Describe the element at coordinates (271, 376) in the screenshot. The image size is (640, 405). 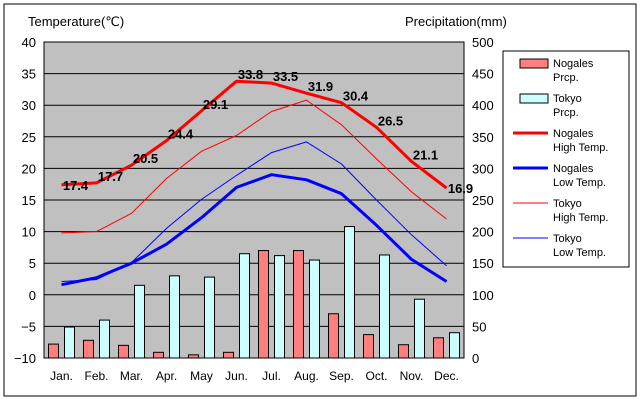
I see `x-tick-label: Jul.` at that location.